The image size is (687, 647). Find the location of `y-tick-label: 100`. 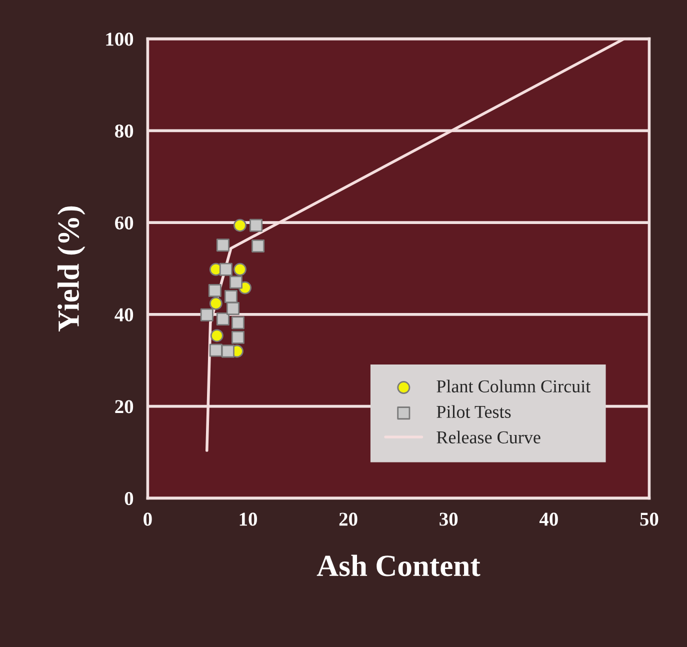

y-tick-label: 100 is located at coordinates (120, 39).